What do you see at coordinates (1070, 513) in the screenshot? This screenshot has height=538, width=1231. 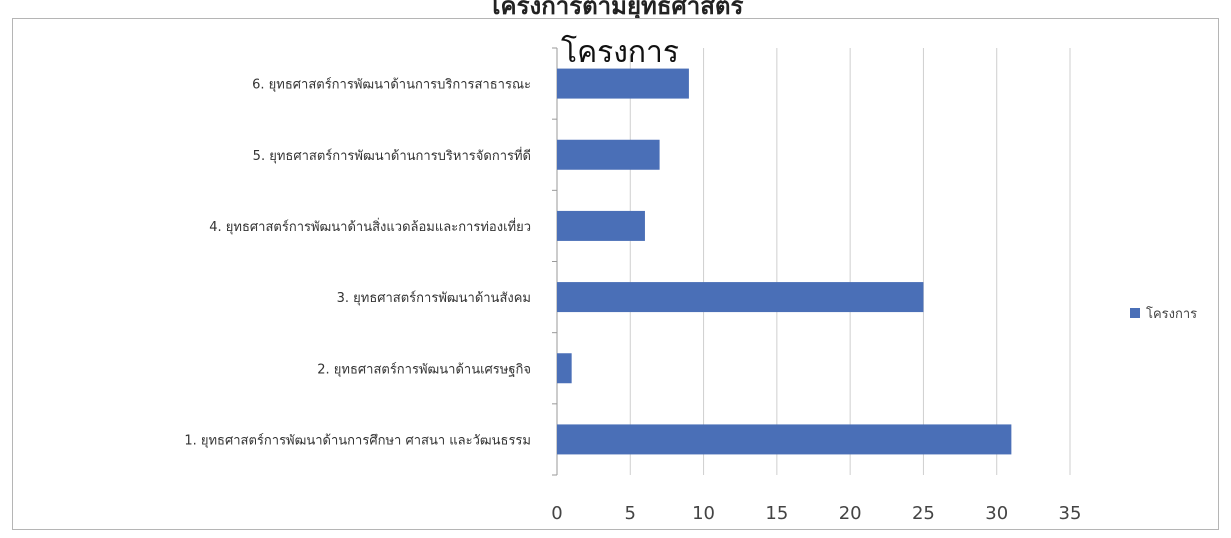 I see `x-tick-label: 35` at bounding box center [1070, 513].